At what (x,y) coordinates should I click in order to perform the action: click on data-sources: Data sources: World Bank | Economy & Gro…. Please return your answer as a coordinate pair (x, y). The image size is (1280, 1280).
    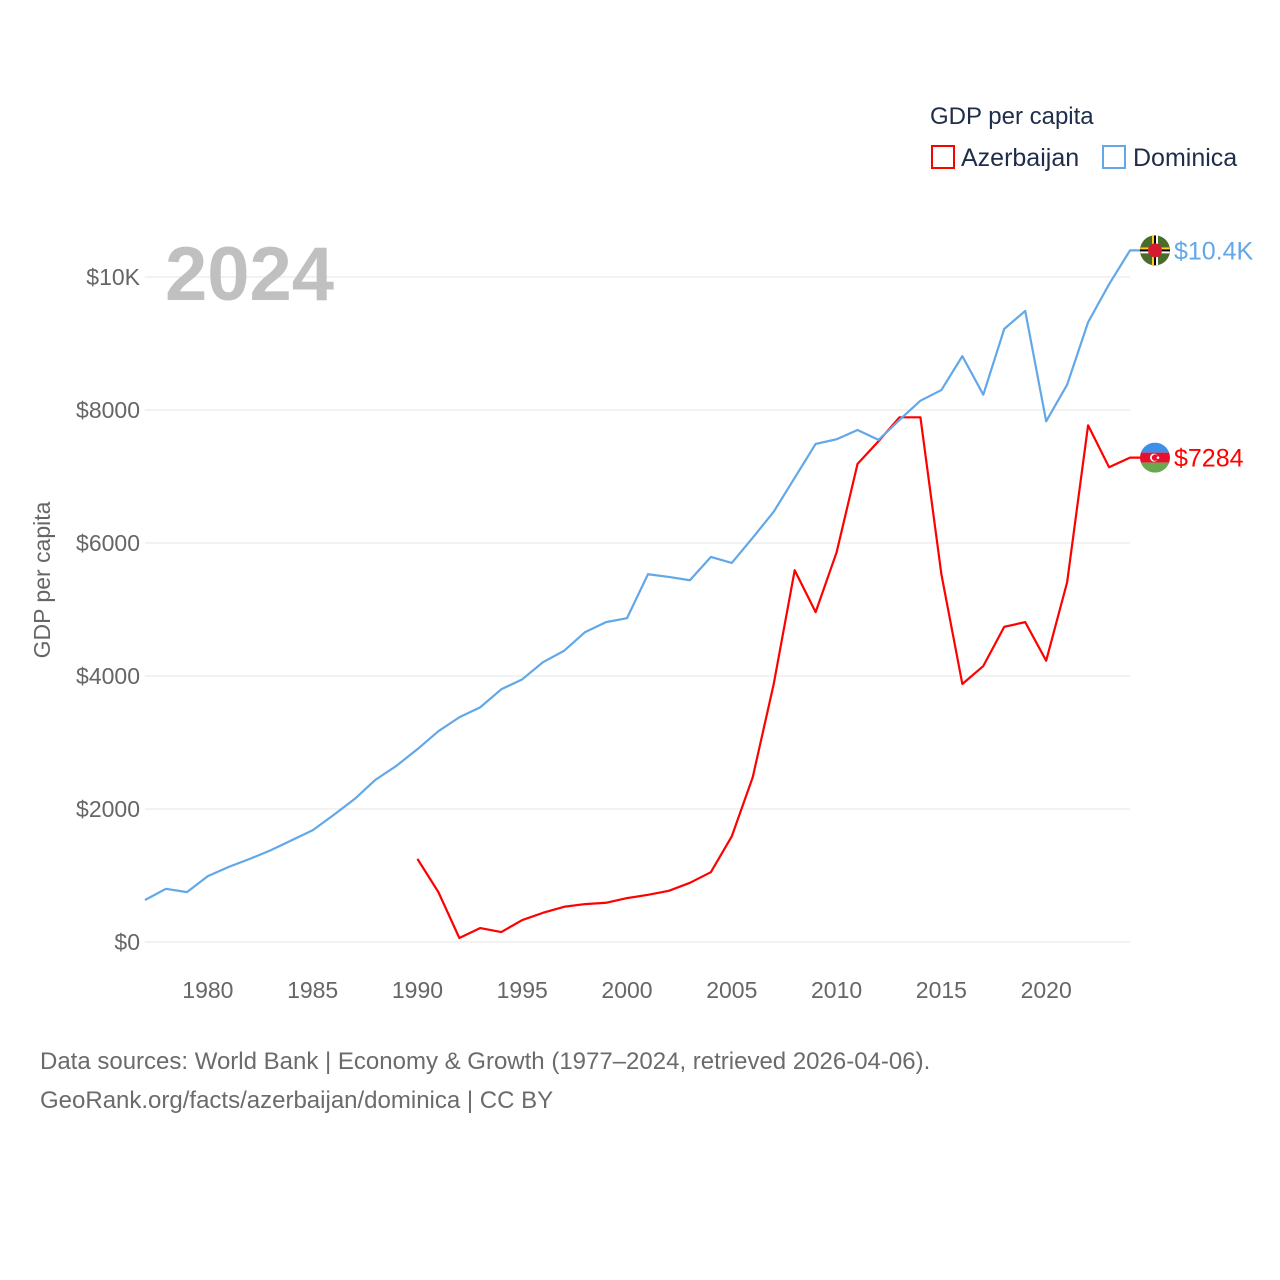
    Looking at the image, I should click on (485, 1061).